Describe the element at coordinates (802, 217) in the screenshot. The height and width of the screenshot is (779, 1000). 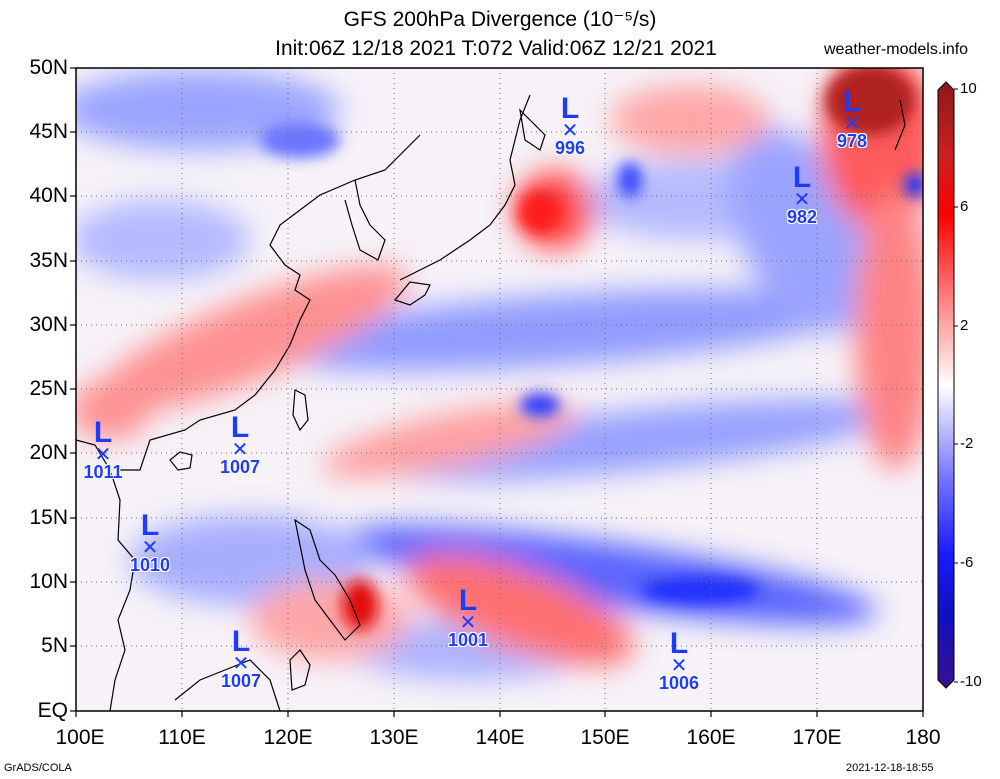
I see `low-pressure-value: 982` at that location.